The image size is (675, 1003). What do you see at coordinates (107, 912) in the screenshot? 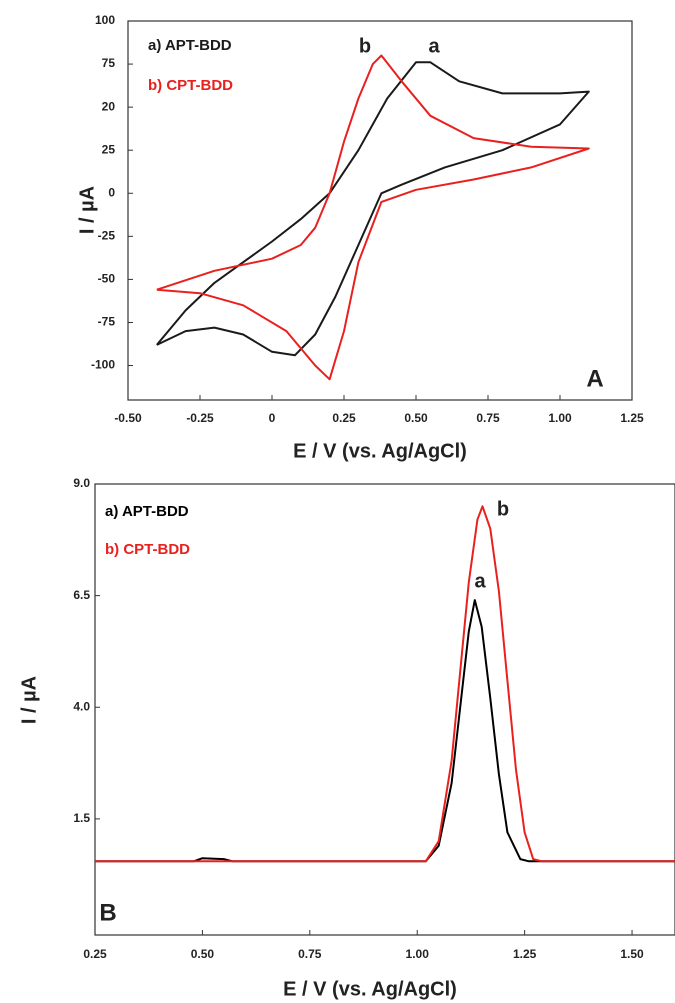
I see `panel-label: B` at bounding box center [107, 912].